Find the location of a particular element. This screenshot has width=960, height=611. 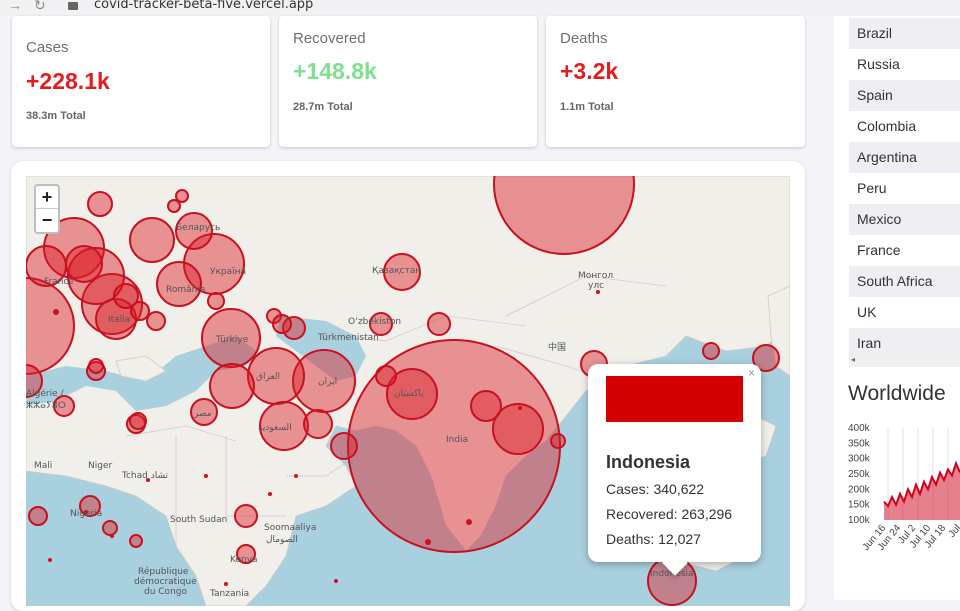

circle-afghanistan is located at coordinates (386, 376).